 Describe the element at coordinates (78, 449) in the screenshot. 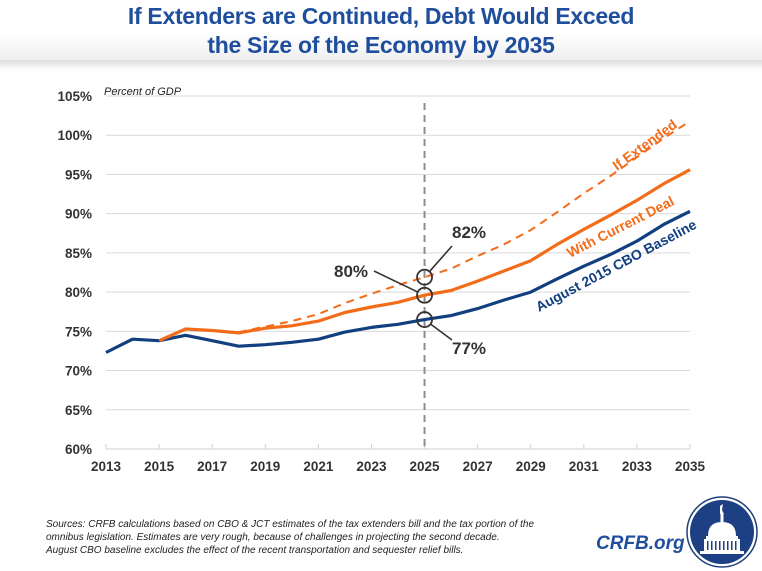

I see `y-tick-label: 60%` at that location.